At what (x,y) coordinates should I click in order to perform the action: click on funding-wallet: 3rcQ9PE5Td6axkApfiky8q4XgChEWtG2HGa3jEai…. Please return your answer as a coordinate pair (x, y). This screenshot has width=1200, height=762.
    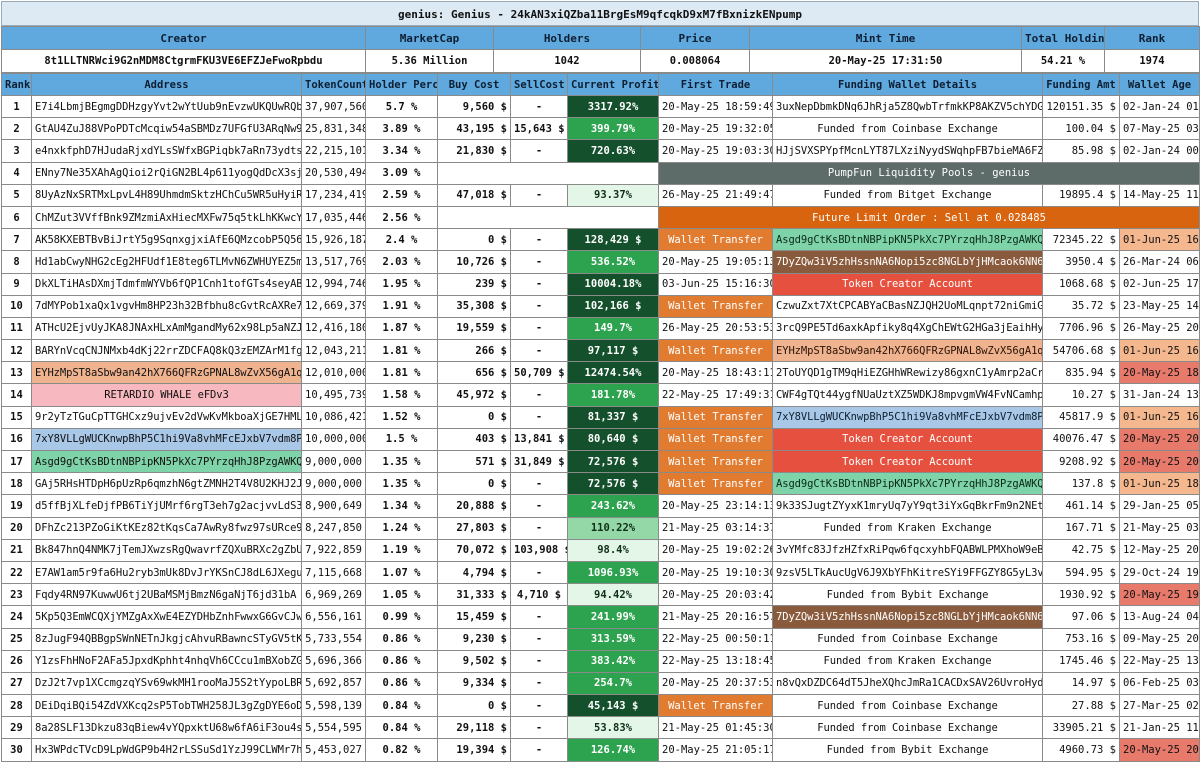
    Looking at the image, I should click on (907, 328).